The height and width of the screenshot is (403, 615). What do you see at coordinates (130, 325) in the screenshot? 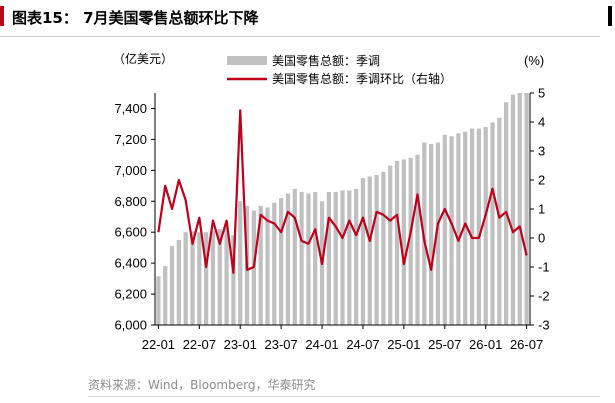
I see `left-tick-label: 6,000` at bounding box center [130, 325].